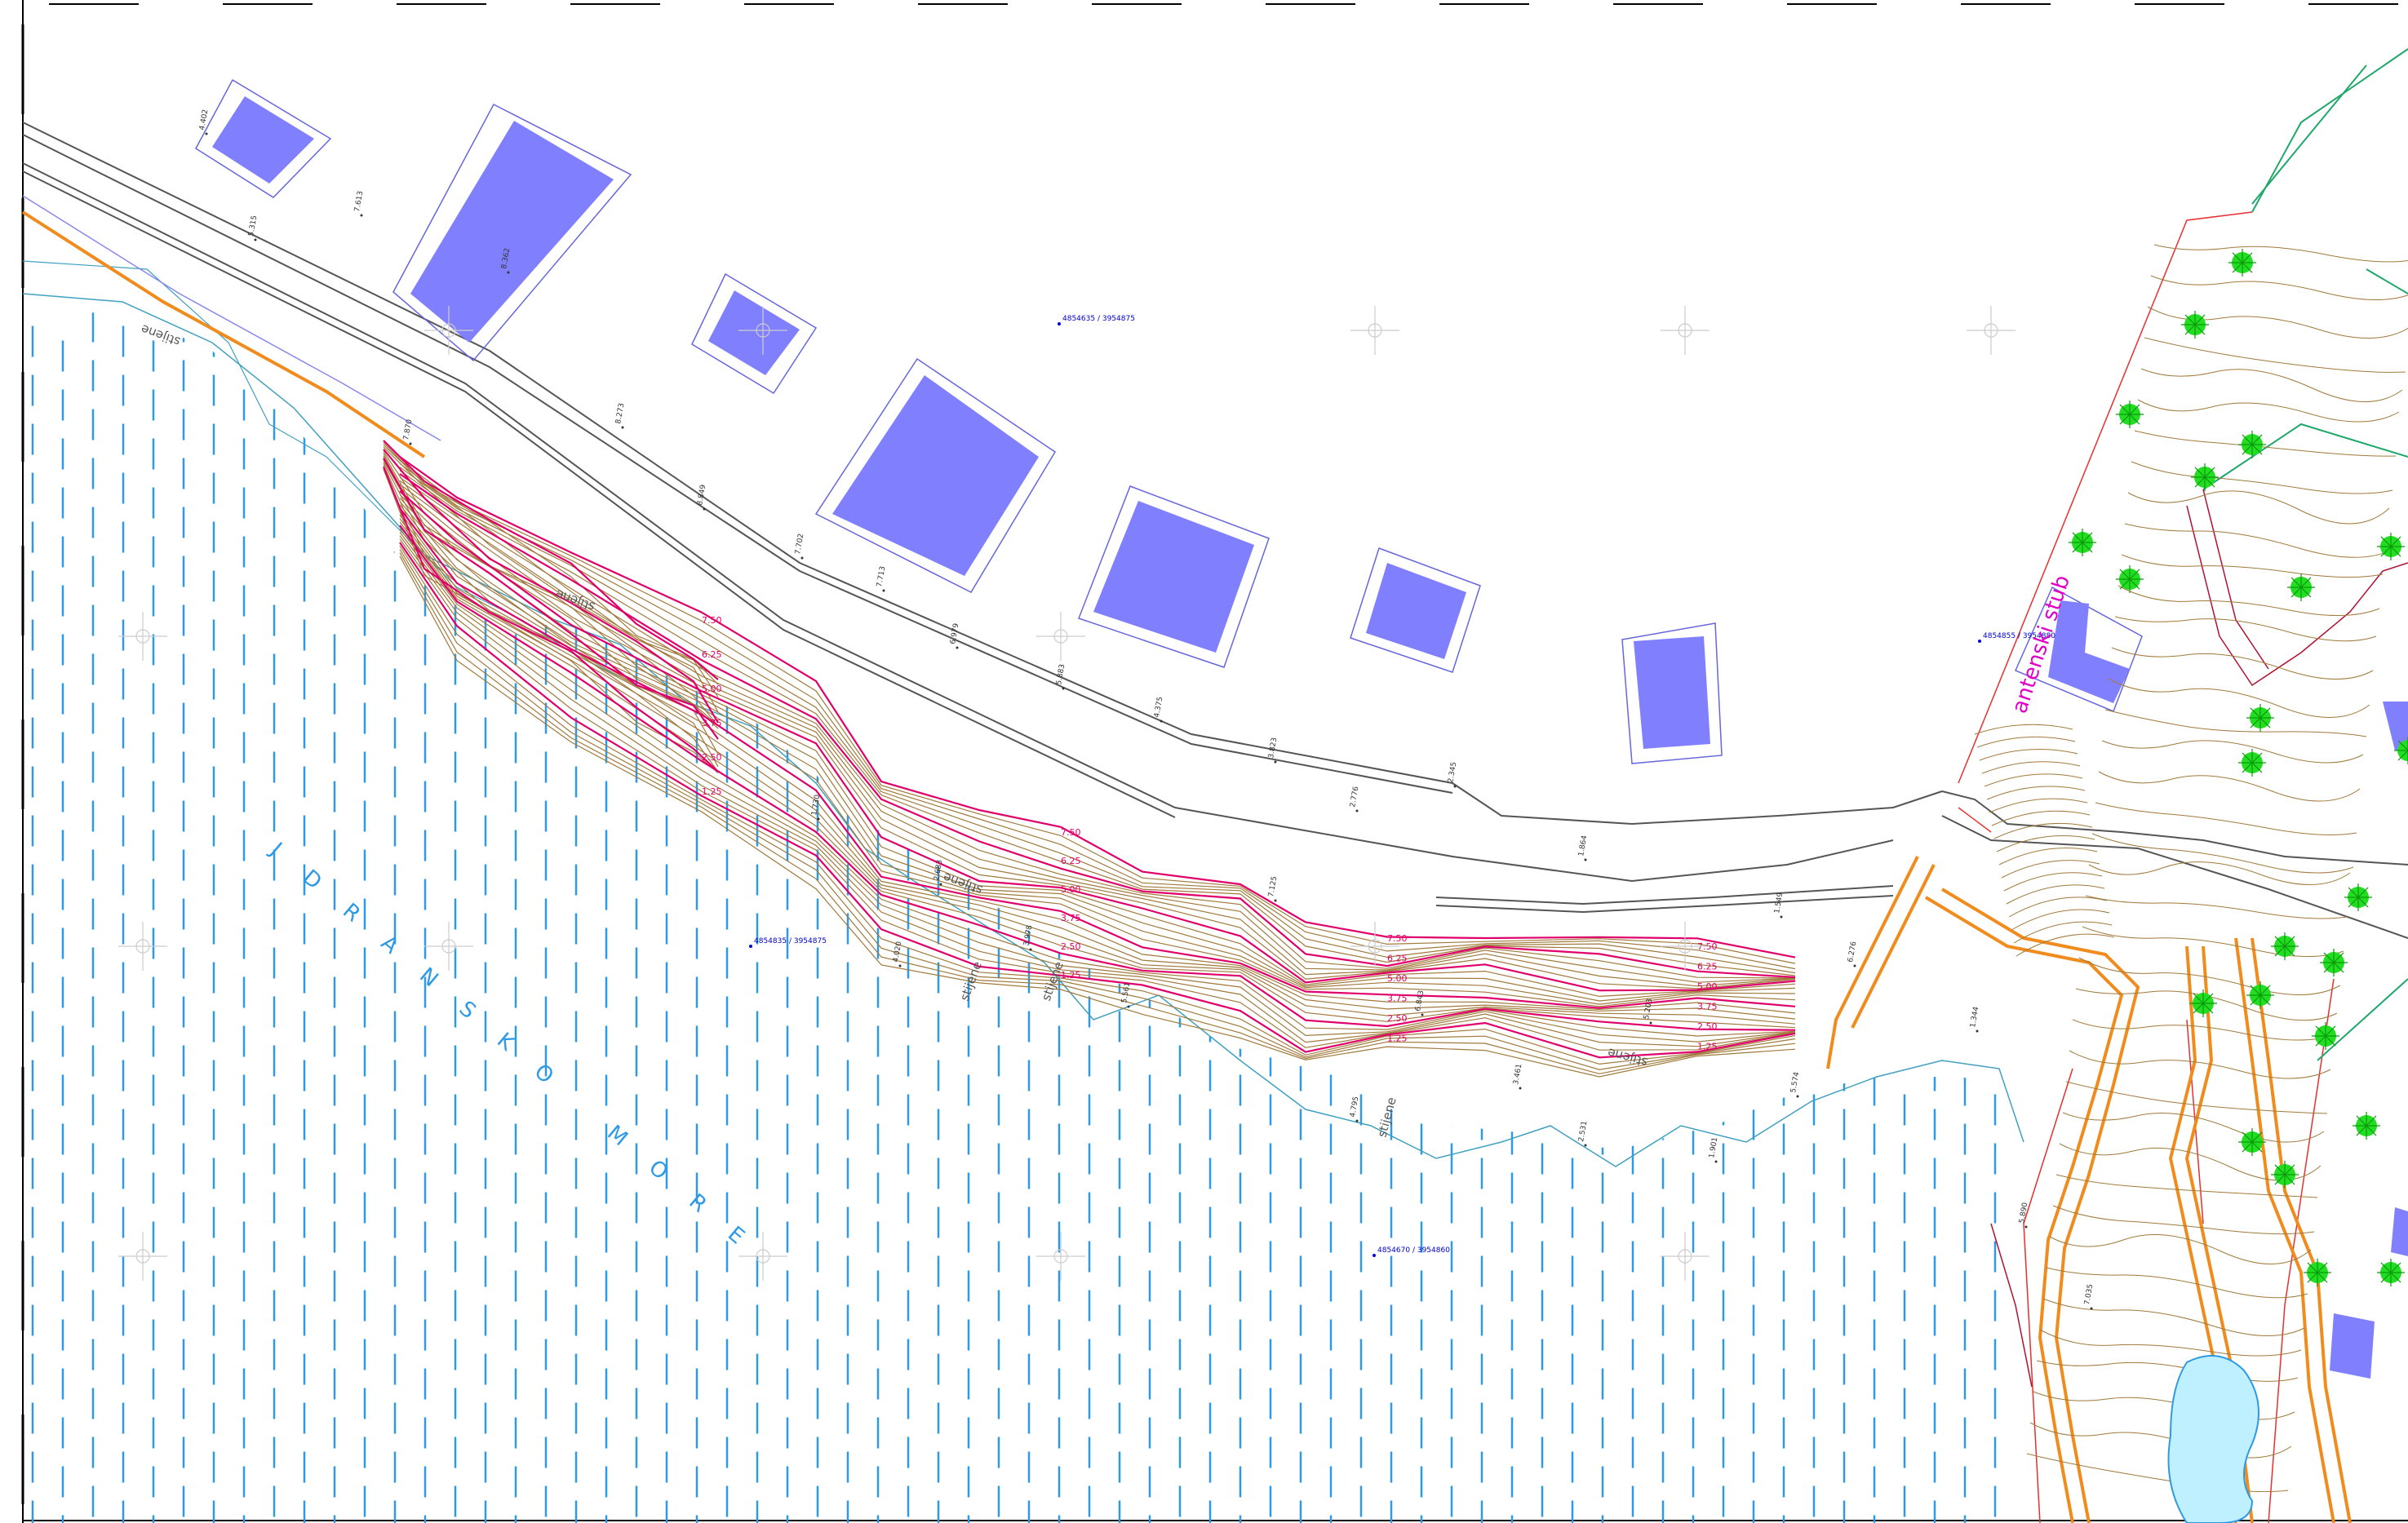 The width and height of the screenshot is (2408, 1523). Describe the element at coordinates (1354, 797) in the screenshot. I see `spot-height: 2.776` at that location.